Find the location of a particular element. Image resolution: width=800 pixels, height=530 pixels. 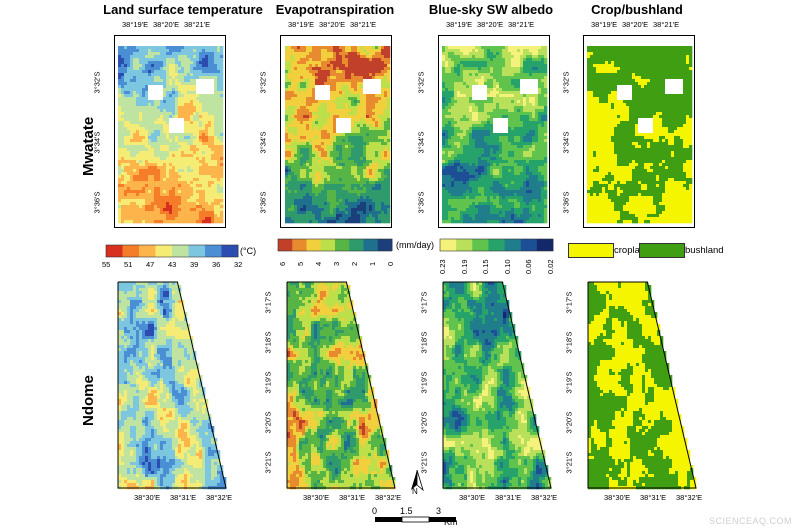

lst-colorbar-tick: 43 is located at coordinates (172, 264).